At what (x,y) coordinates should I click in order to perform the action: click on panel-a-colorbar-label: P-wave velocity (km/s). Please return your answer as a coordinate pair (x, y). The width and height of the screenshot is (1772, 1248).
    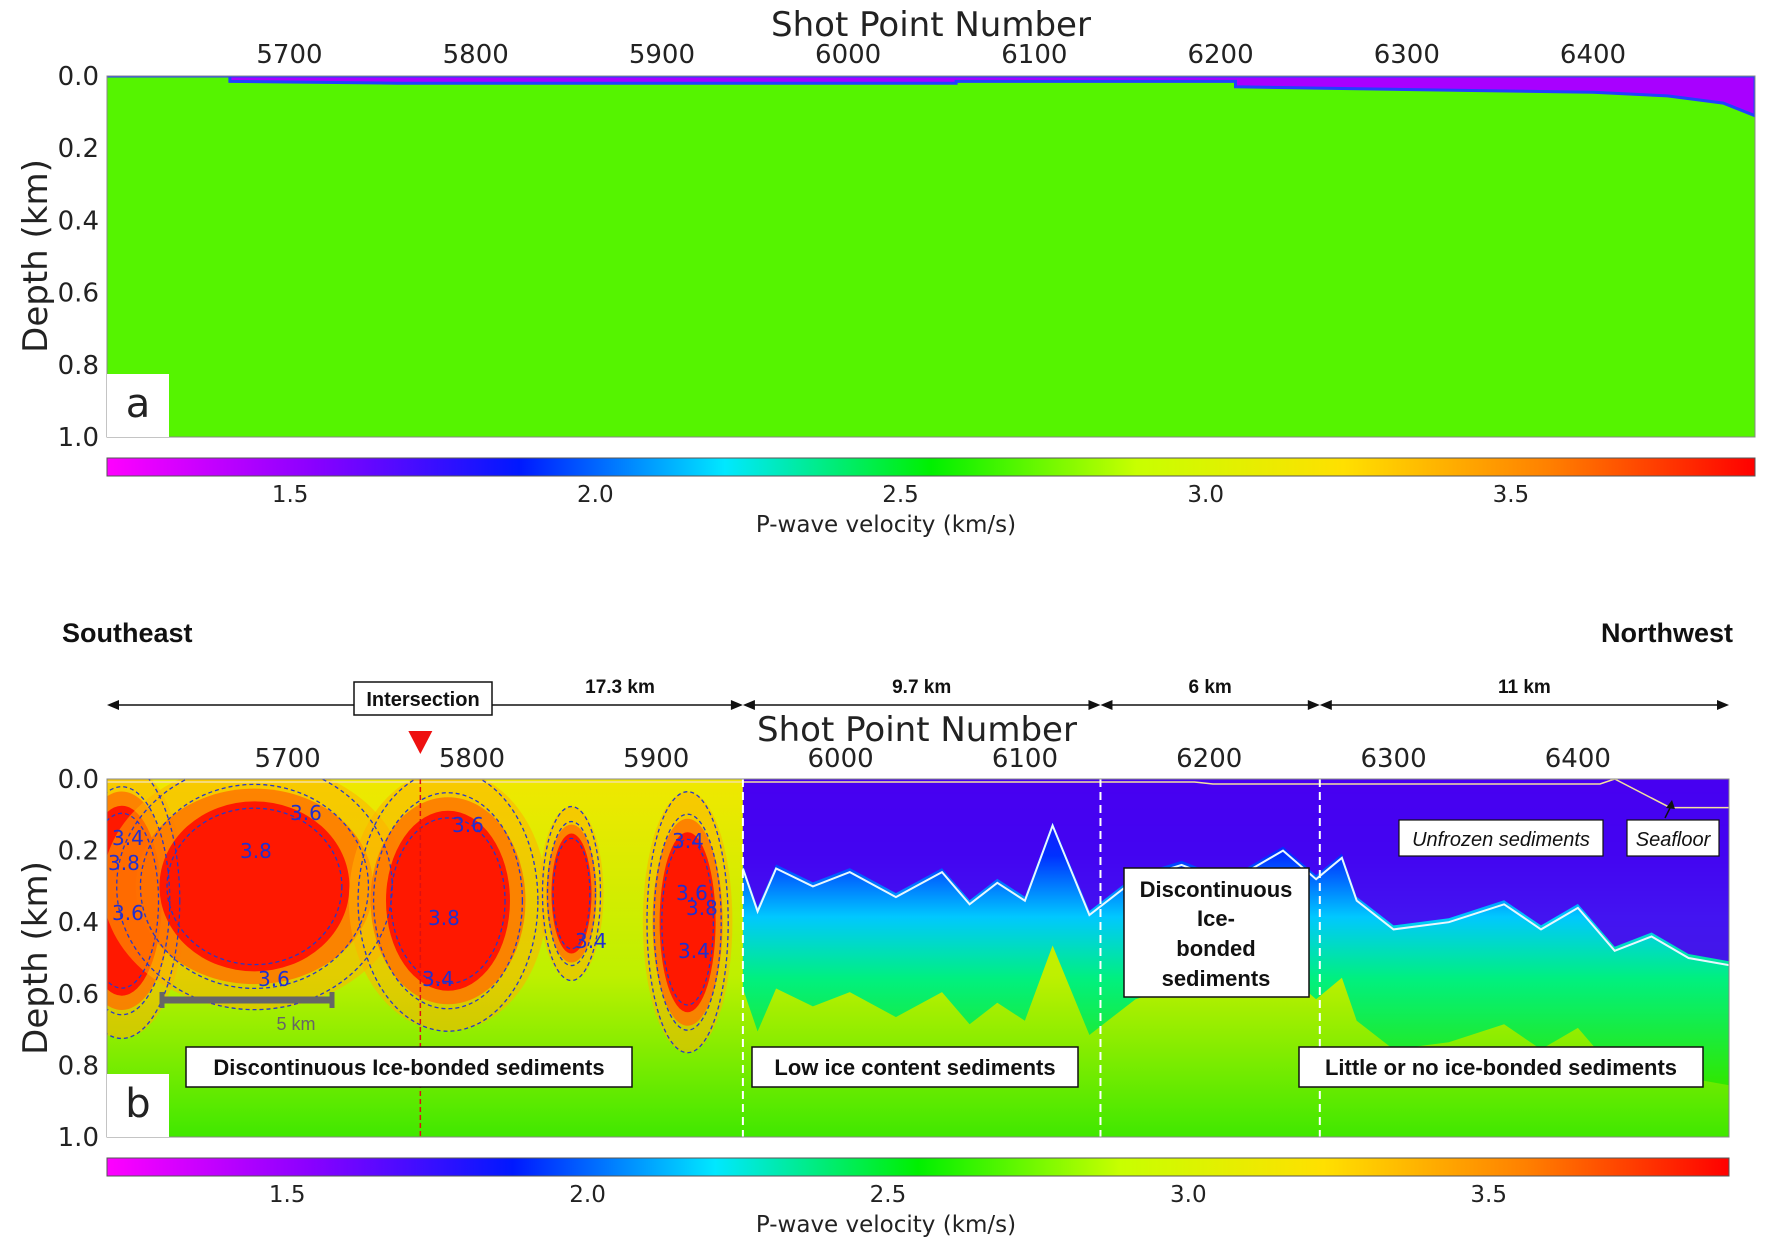
    Looking at the image, I should click on (886, 525).